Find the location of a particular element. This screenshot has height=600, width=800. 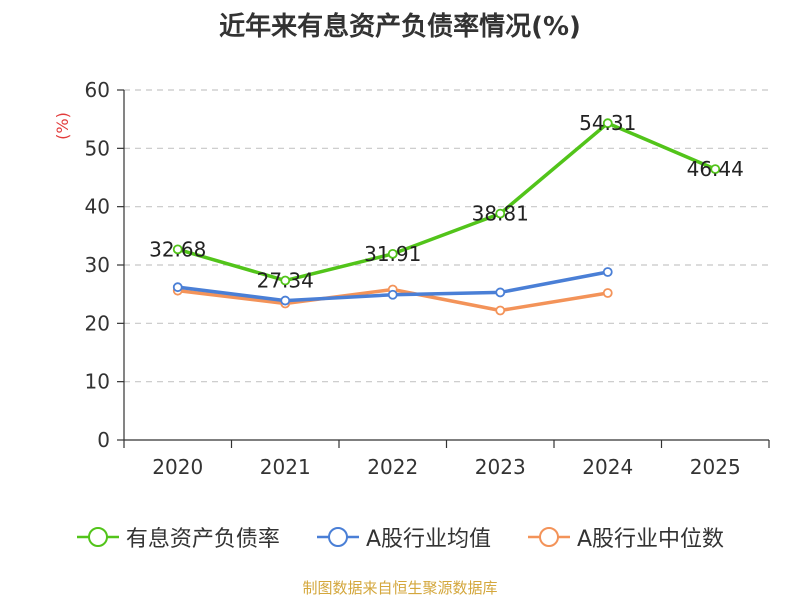

y-tick-label: 60 is located at coordinates (97, 90).